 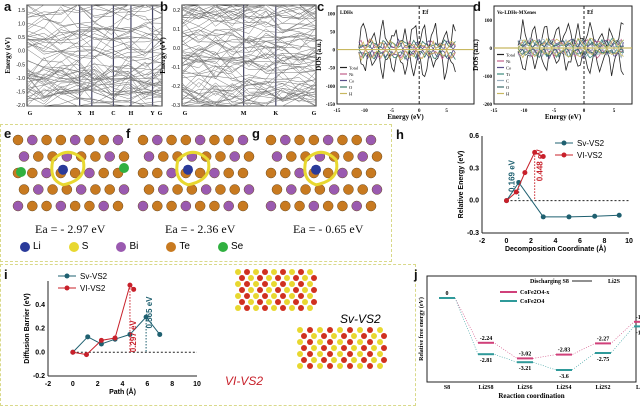 I want to click on x-tick-label: G, so click(x=30, y=114).